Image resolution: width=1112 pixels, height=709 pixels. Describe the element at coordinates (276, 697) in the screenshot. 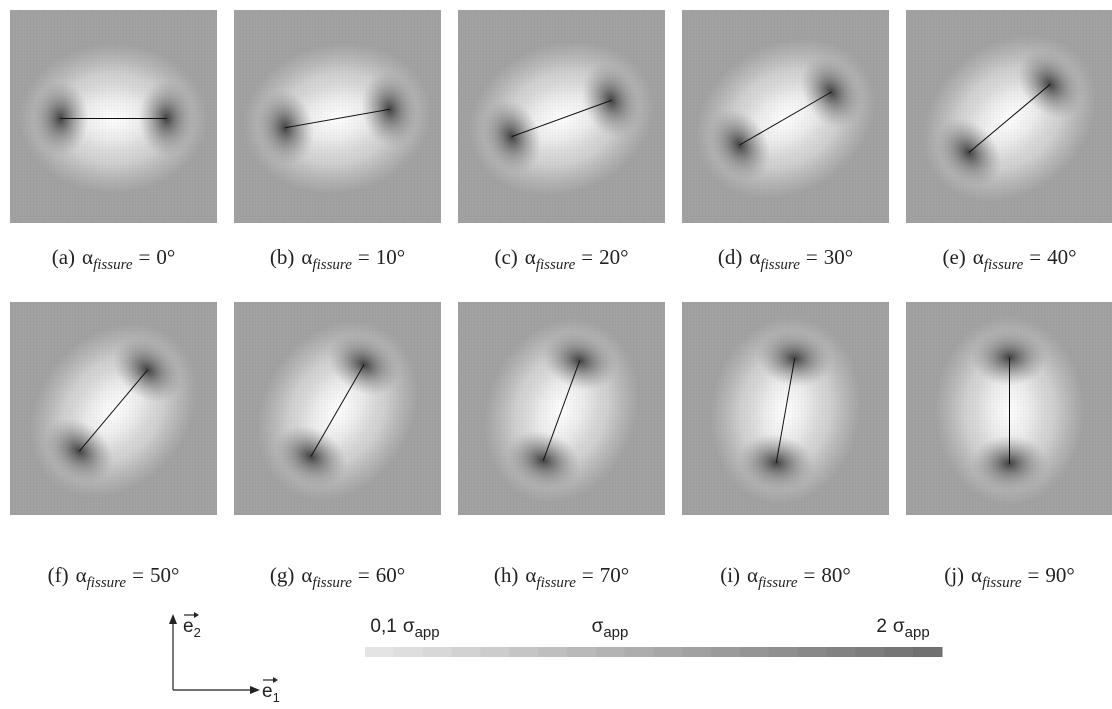

I see `subscript: 1` at that location.